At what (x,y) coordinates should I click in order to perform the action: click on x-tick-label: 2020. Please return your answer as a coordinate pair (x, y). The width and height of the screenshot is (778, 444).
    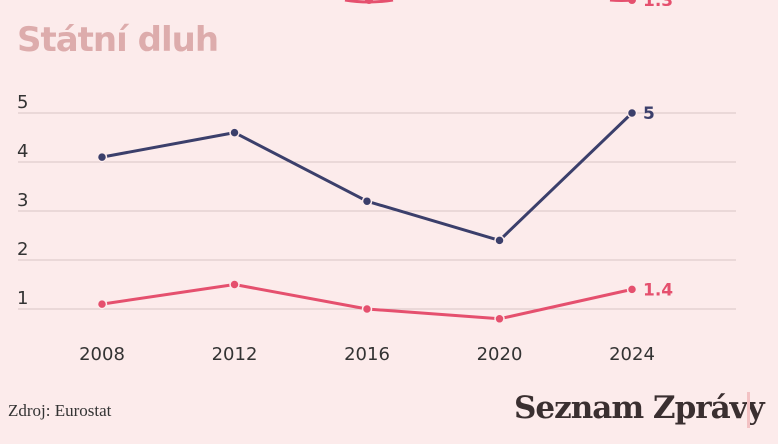
    Looking at the image, I should click on (500, 354).